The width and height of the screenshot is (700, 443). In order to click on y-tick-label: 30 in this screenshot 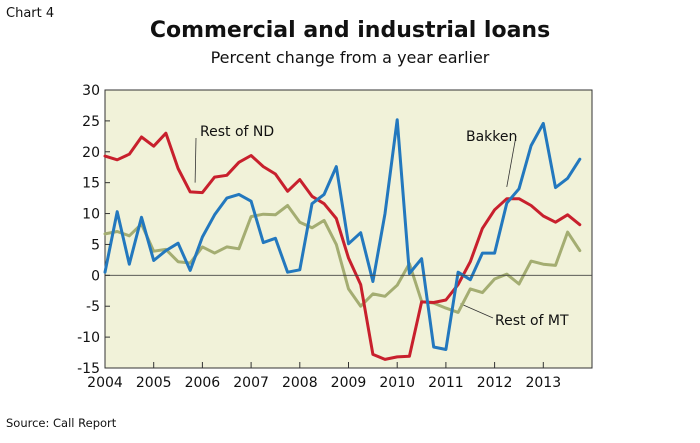, I will do `click(91, 91)`.